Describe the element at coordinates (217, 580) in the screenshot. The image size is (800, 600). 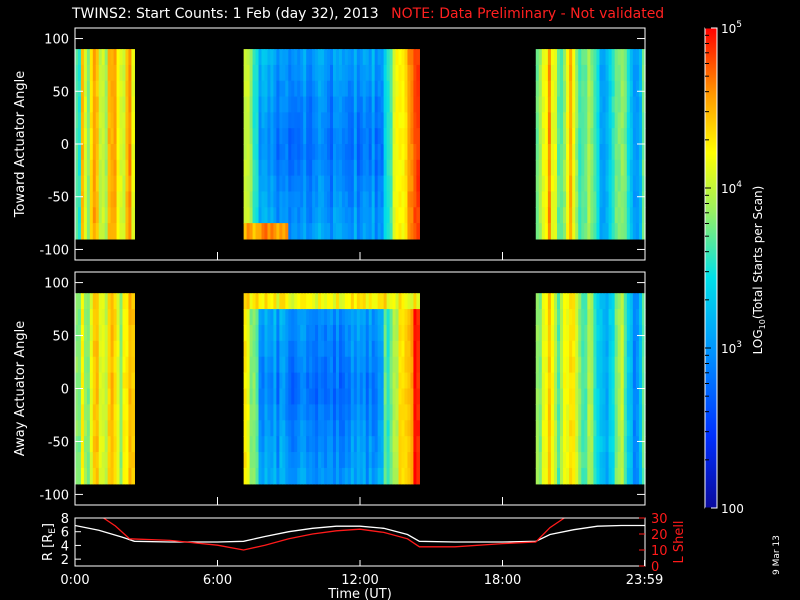
I see `time-xtick-label: 6:00` at that location.